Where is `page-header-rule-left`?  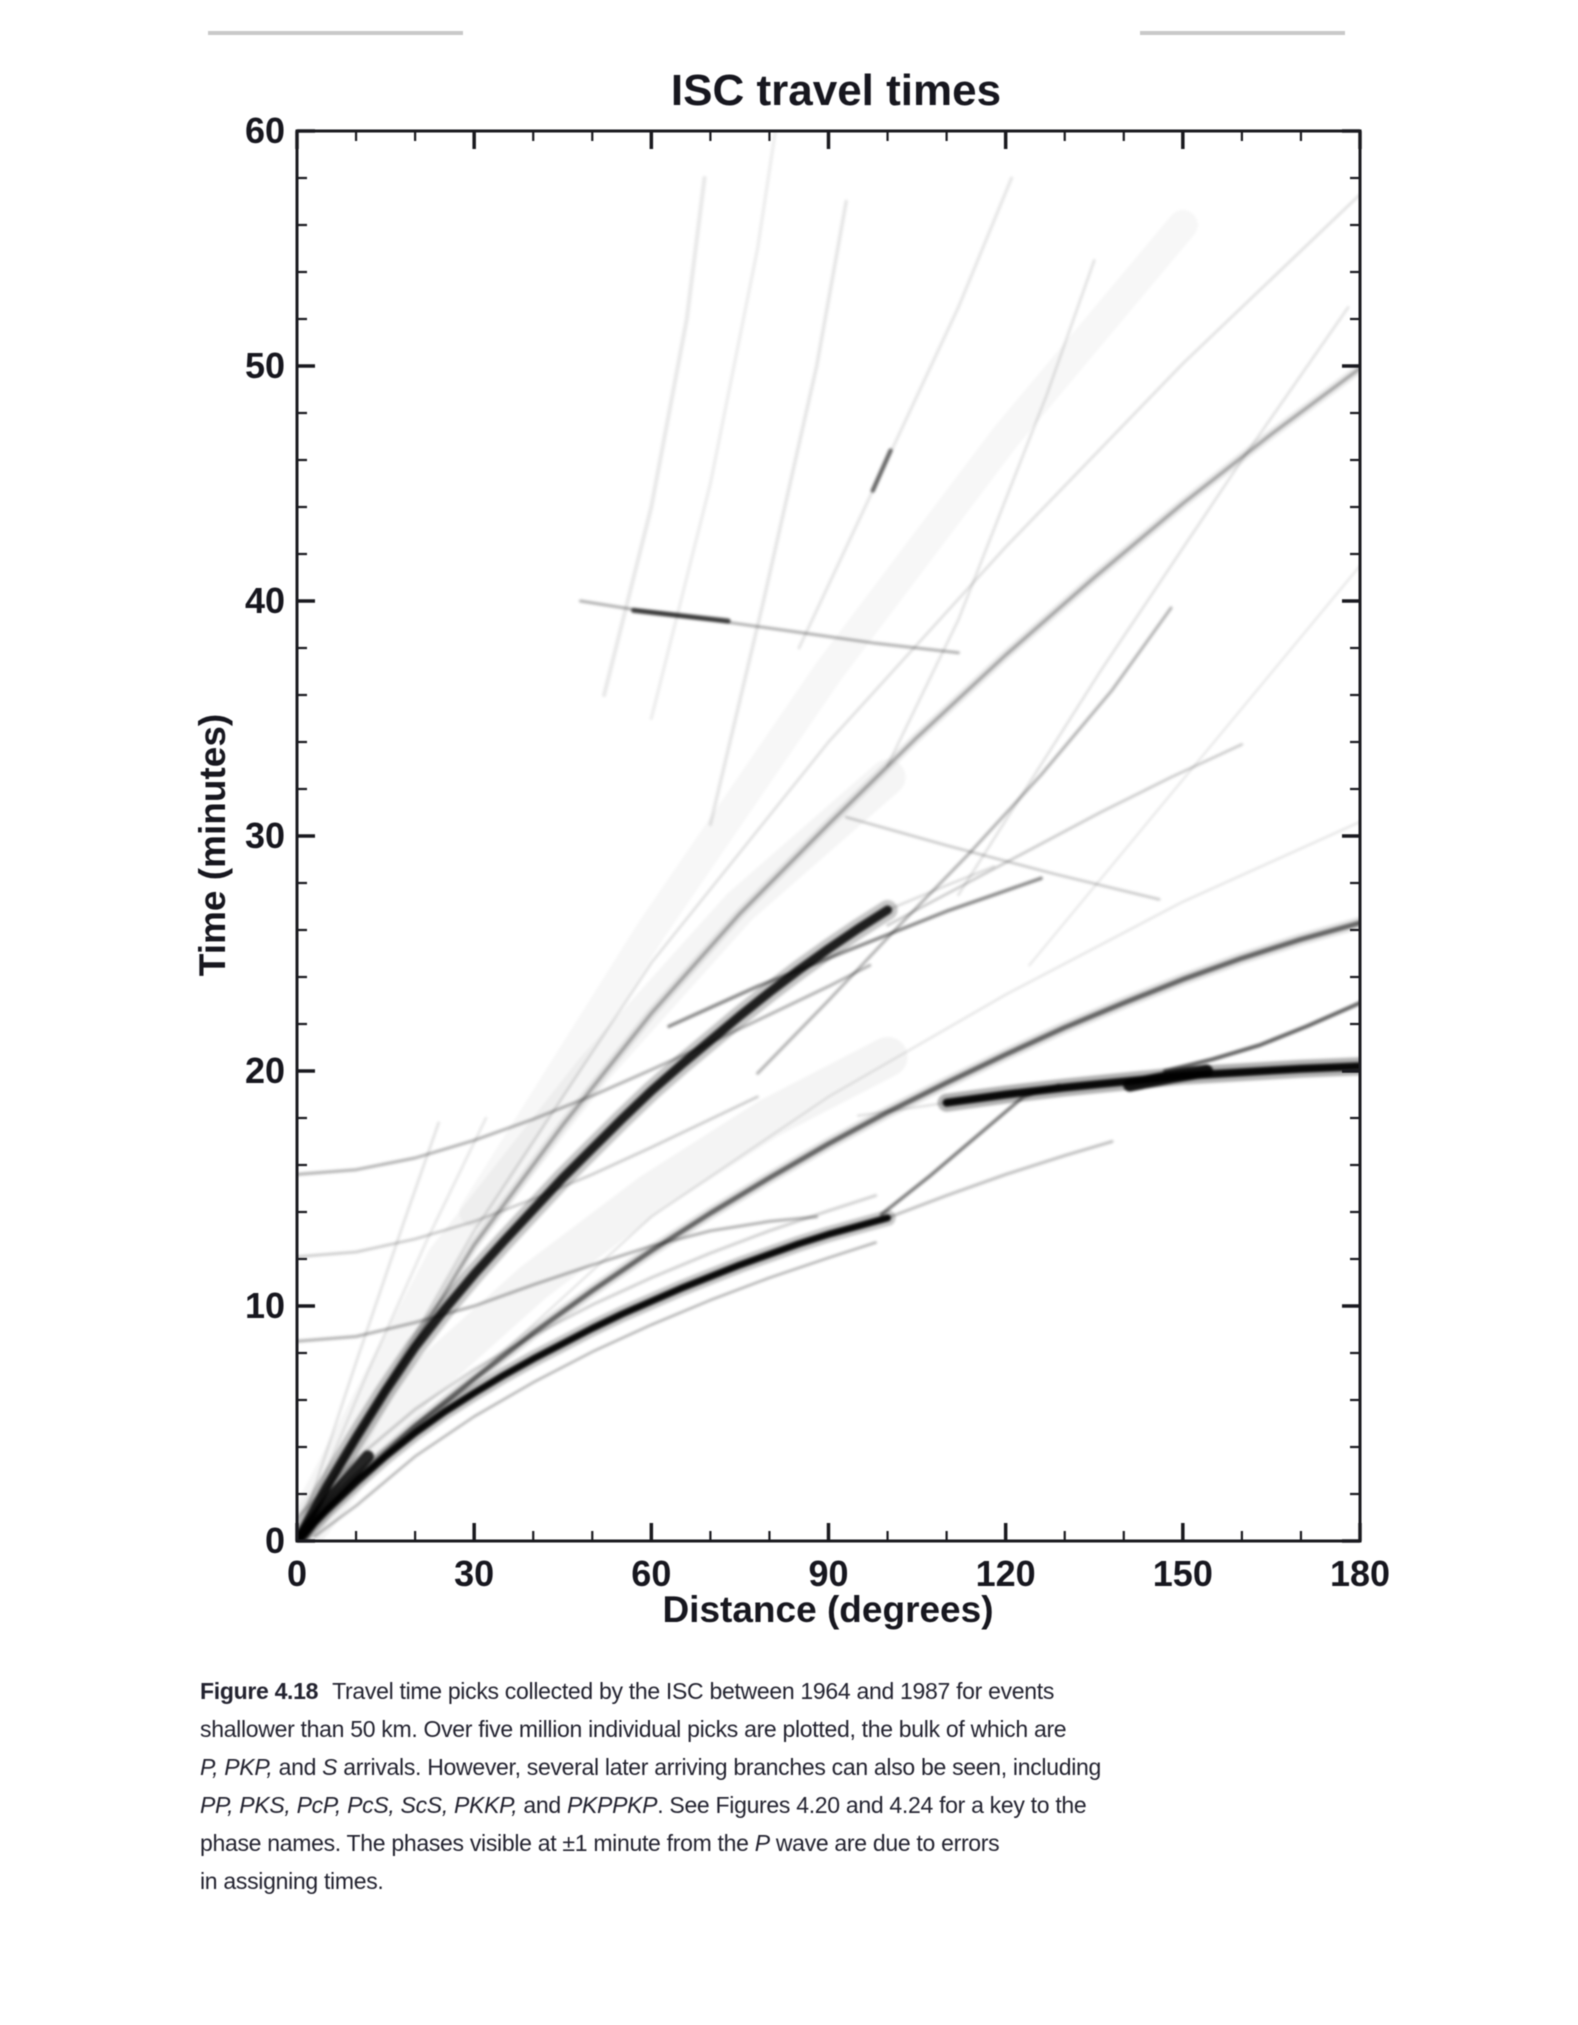 page-header-rule-left is located at coordinates (335, 33).